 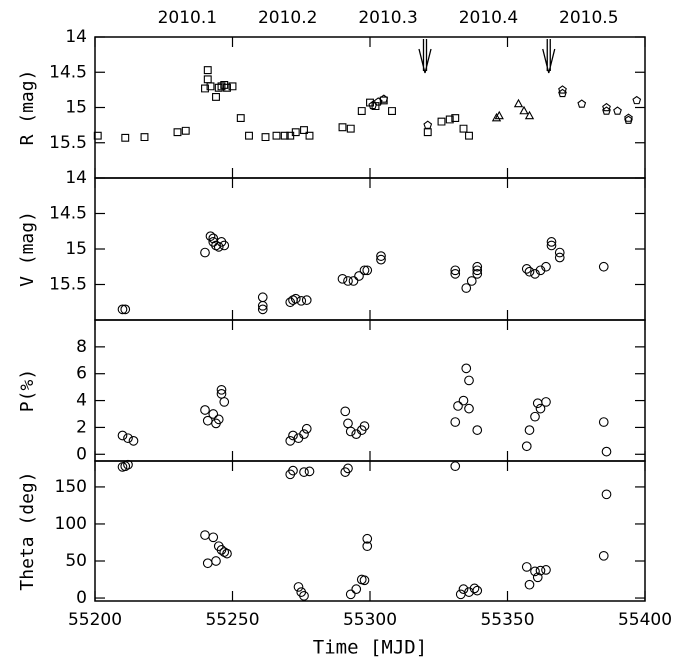 What do you see at coordinates (27, 108) in the screenshot?
I see `y-axis-title: R (mag)` at bounding box center [27, 108].